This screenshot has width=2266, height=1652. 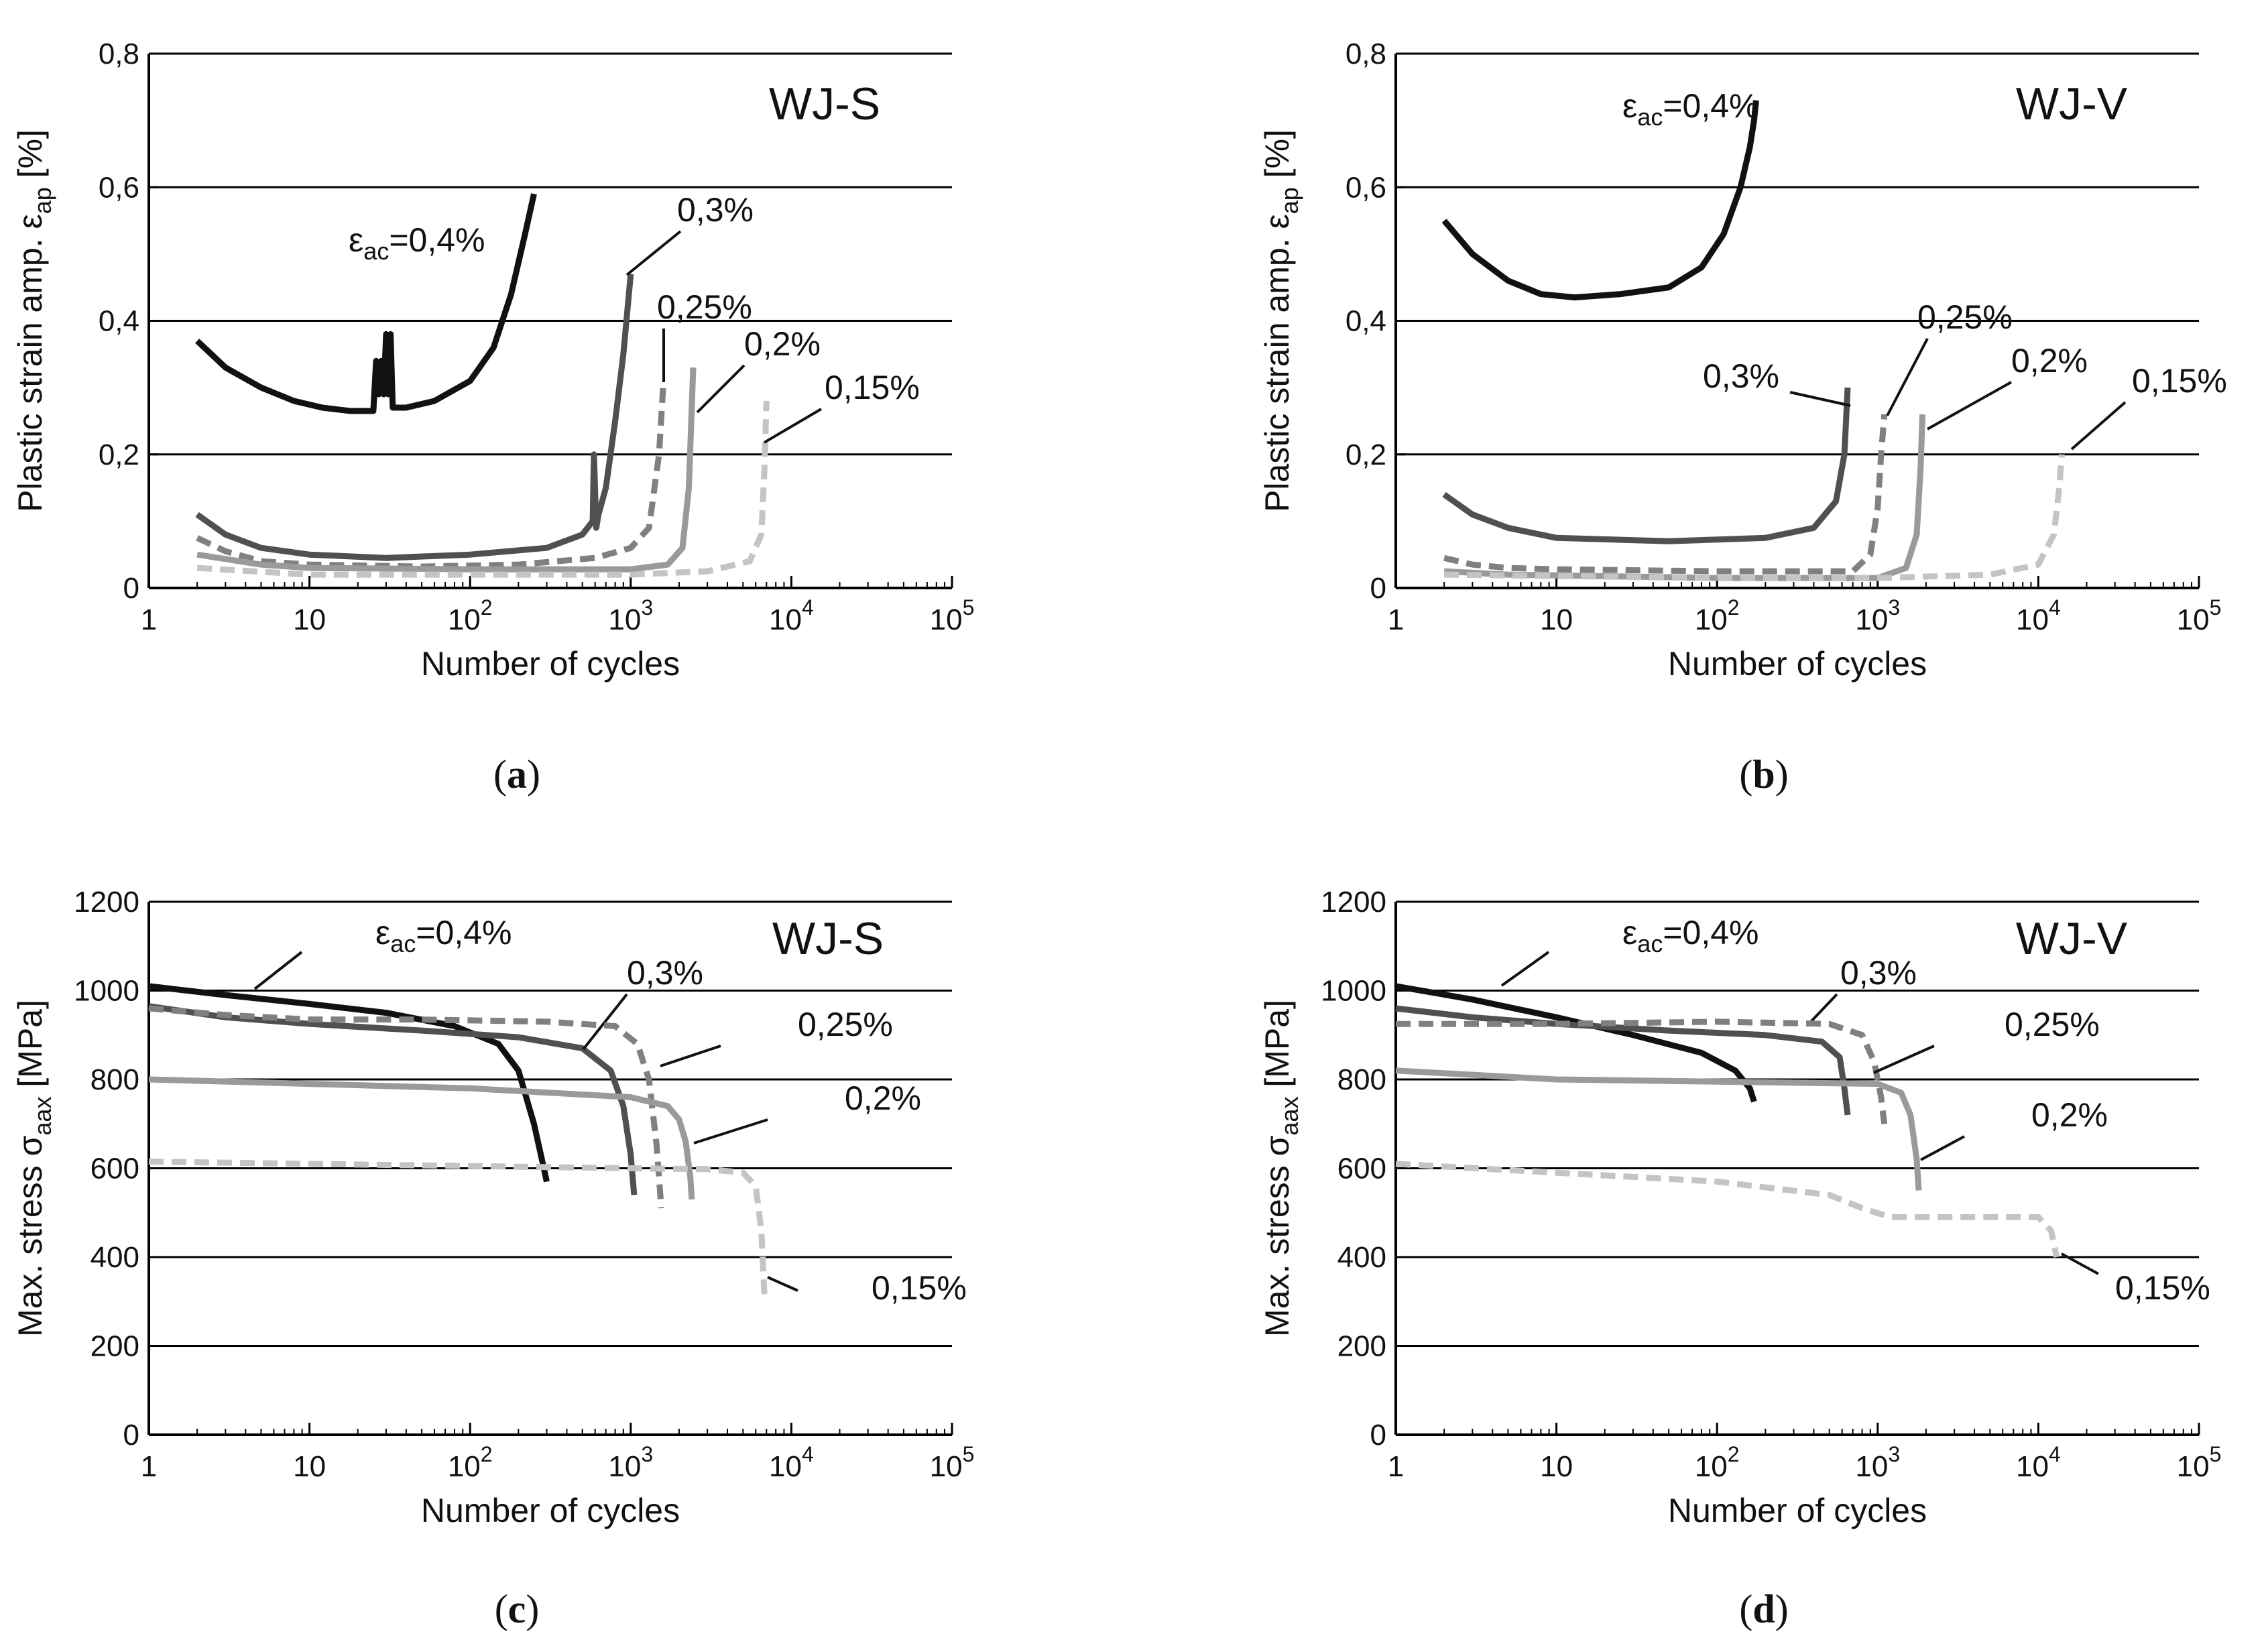 What do you see at coordinates (119, 321) in the screenshot?
I see `y-tick-label: 0,4` at bounding box center [119, 321].